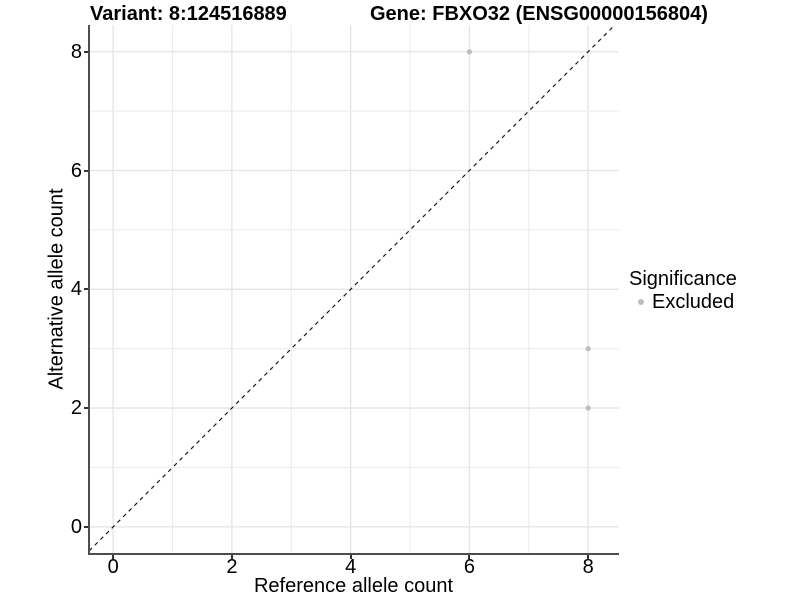 The image size is (800, 600). I want to click on y-tick-label-2: 2, so click(76, 408).